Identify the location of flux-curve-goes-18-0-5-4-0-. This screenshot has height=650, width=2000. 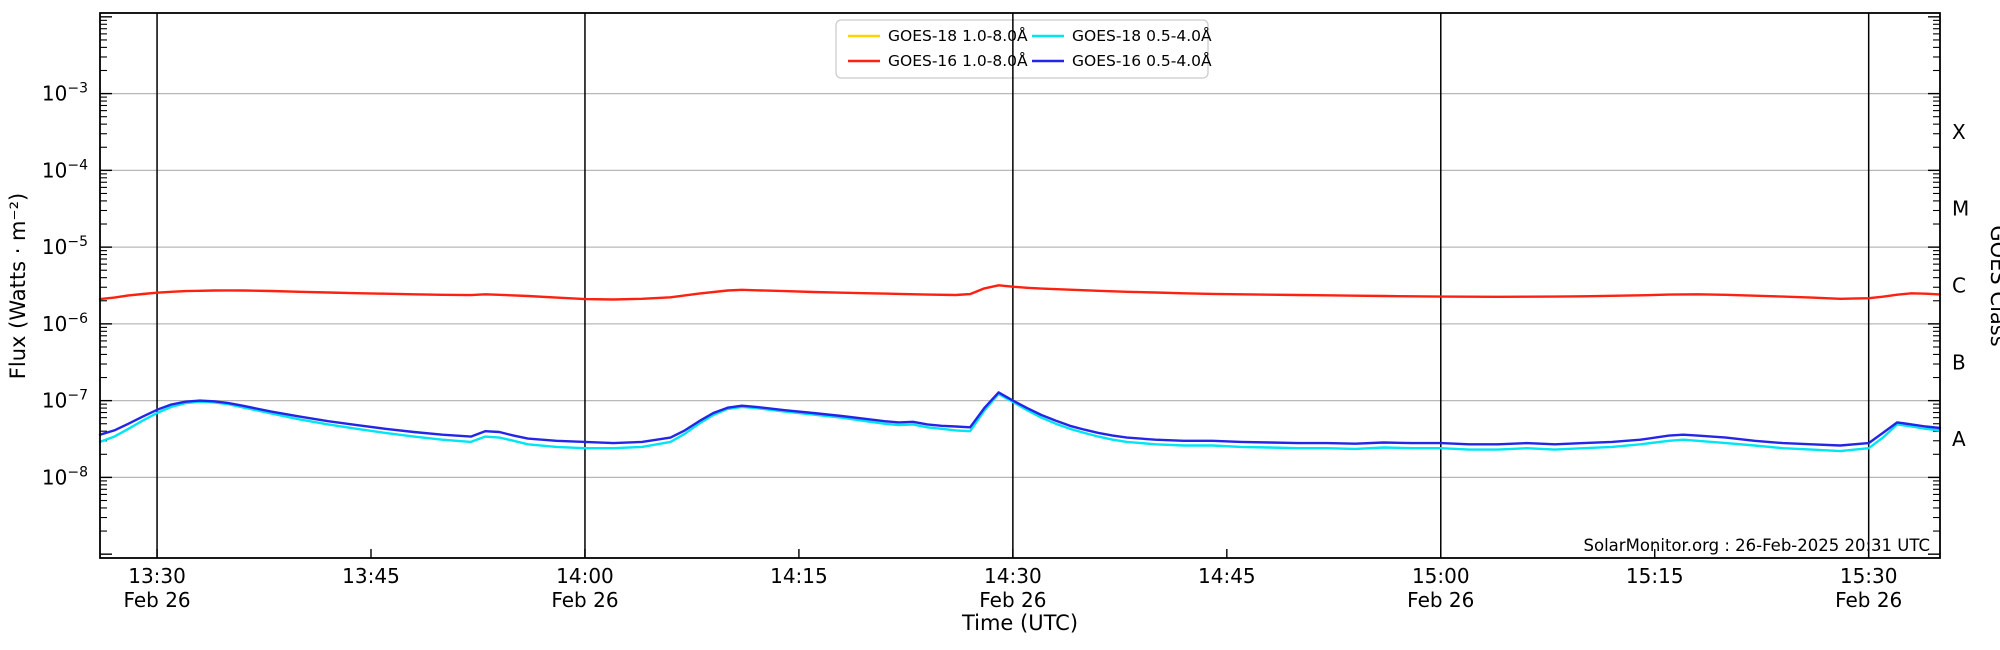
(1020, 422).